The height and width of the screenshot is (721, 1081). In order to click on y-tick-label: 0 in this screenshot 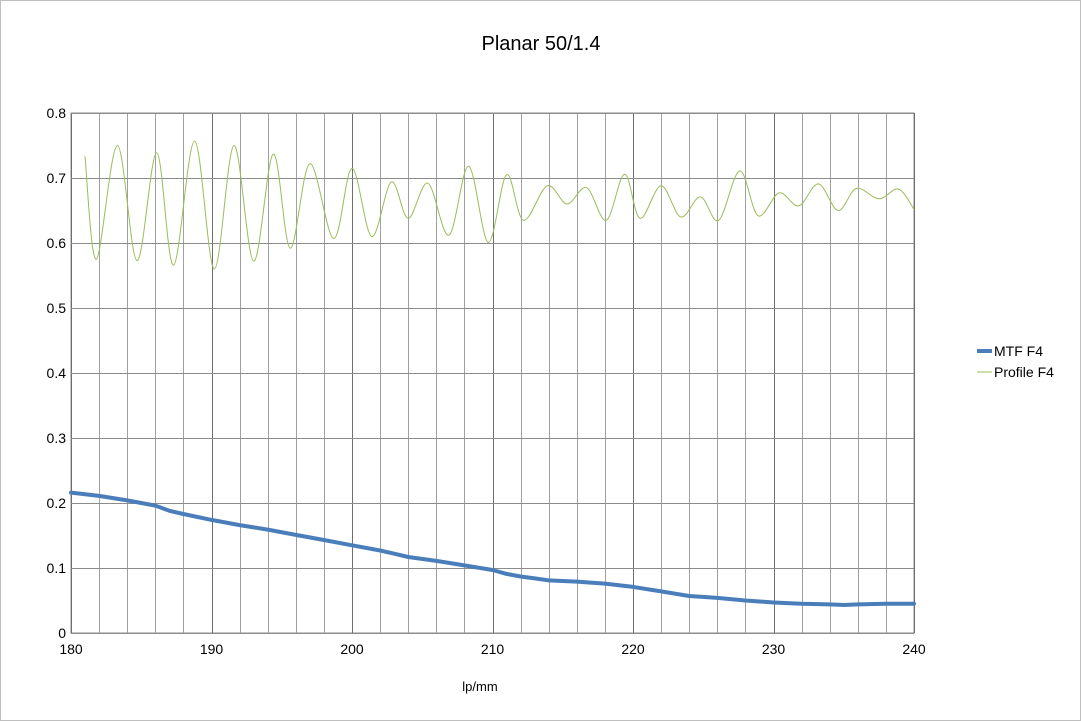, I will do `click(62, 633)`.